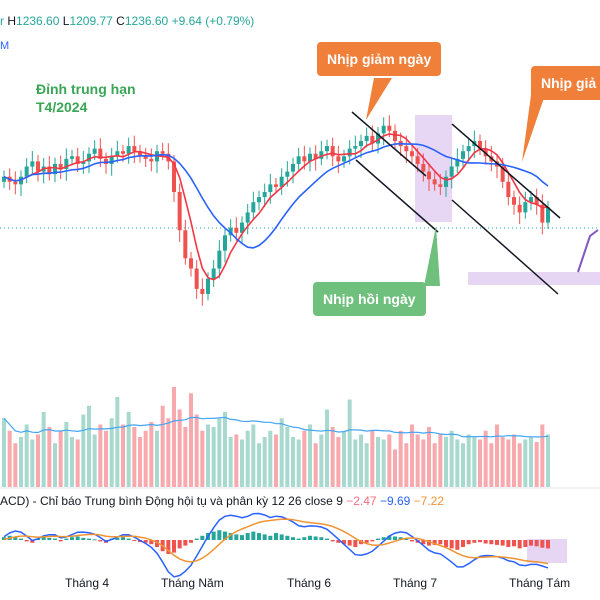  I want to click on macd-signal-line, so click(276, 541).